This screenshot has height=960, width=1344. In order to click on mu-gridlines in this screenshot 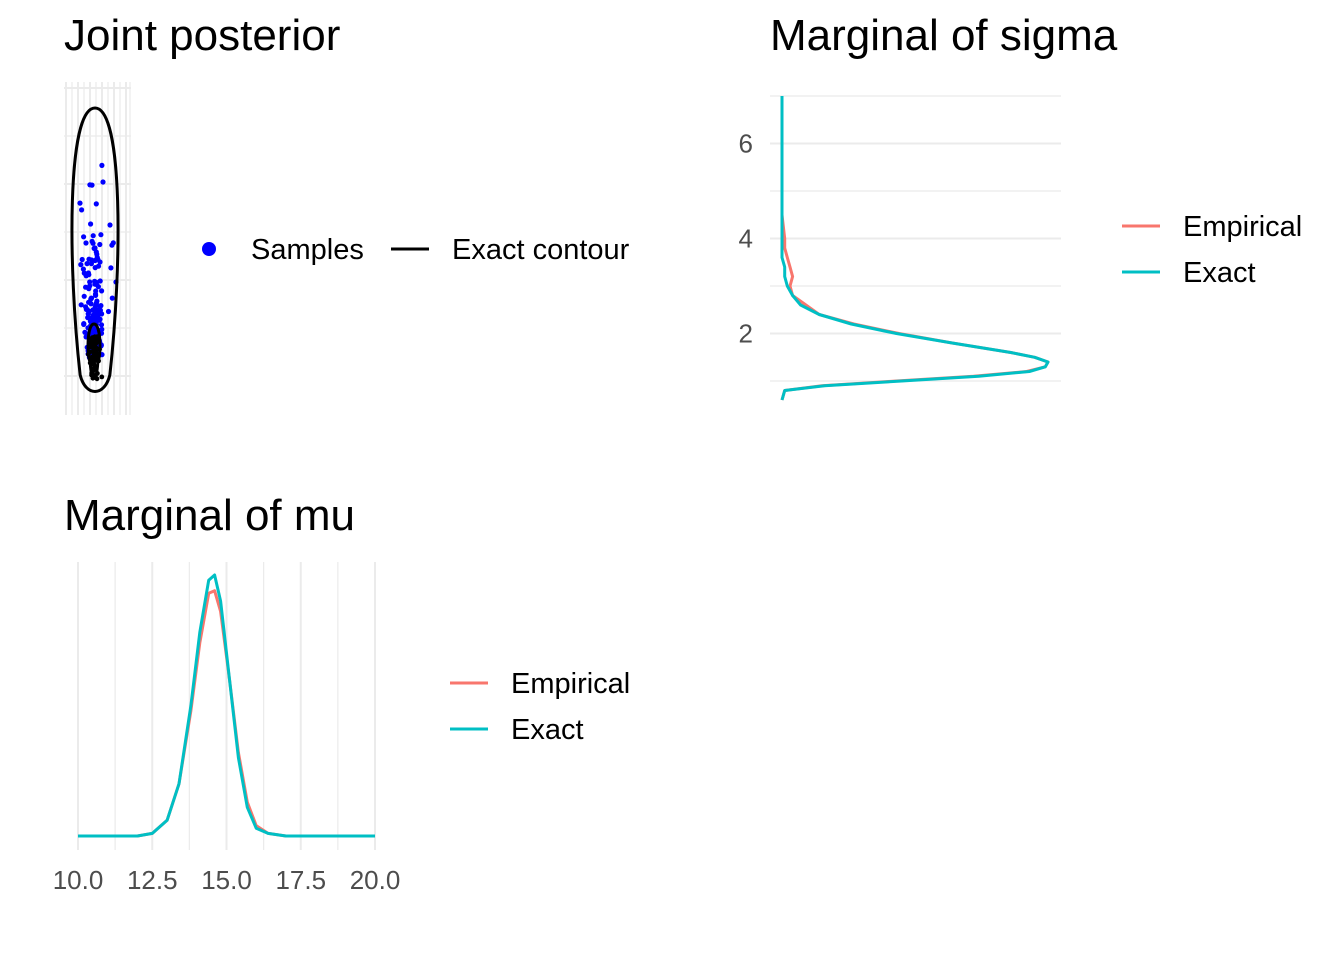, I will do `click(226, 706)`.